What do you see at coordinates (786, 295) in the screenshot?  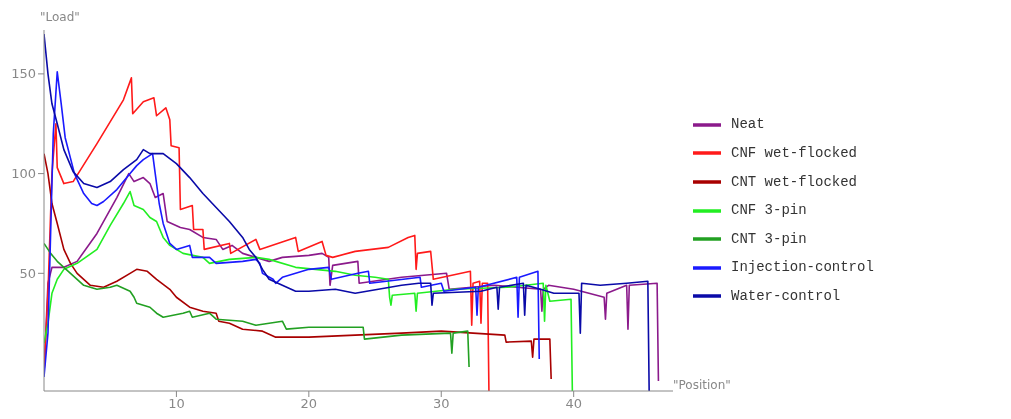 I see `legend-label: Water-control` at bounding box center [786, 295].